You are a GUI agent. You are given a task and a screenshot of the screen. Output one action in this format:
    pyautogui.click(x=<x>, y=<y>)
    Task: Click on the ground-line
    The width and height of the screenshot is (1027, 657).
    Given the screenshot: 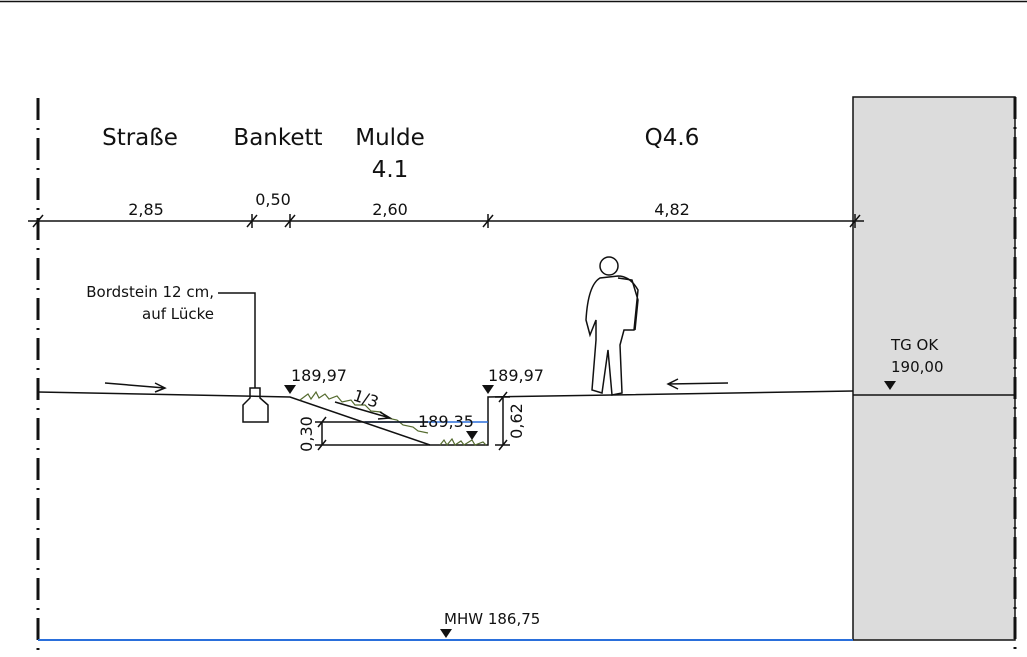 What is the action you would take?
    pyautogui.click(x=445, y=418)
    